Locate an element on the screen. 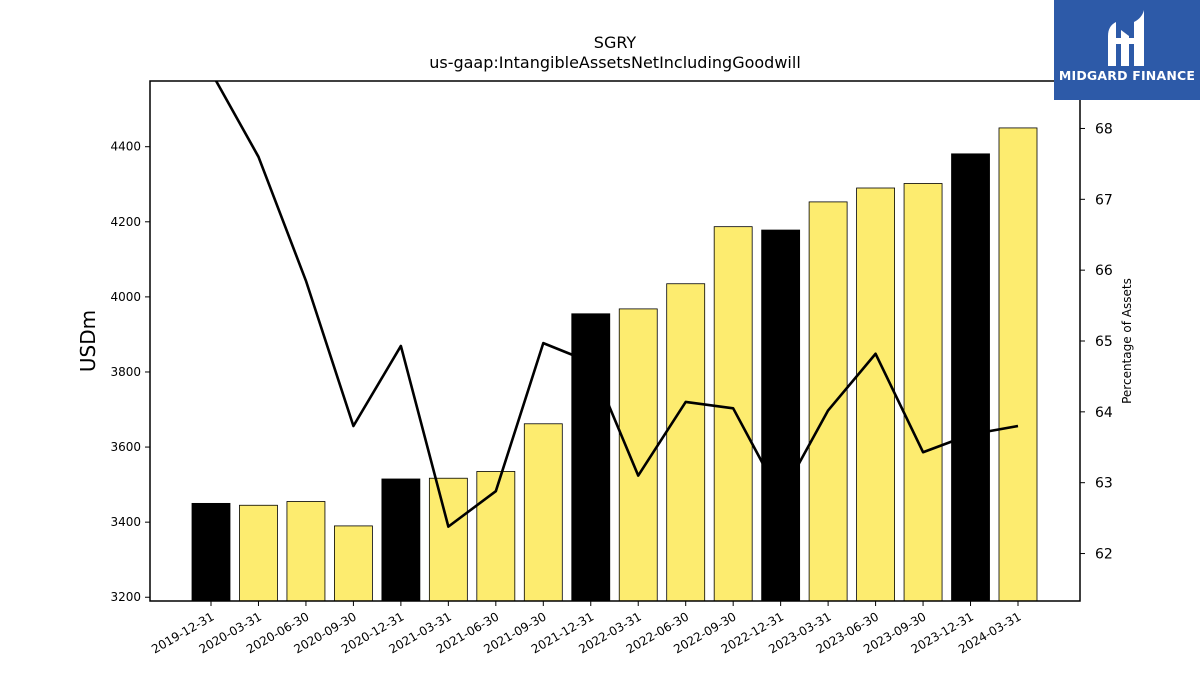 This screenshot has height=675, width=1200. y2-tick-label: 66 is located at coordinates (1104, 271).